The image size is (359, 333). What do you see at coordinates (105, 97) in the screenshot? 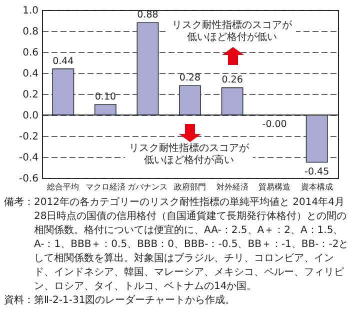
I see `data-label: 0.10` at bounding box center [105, 97].